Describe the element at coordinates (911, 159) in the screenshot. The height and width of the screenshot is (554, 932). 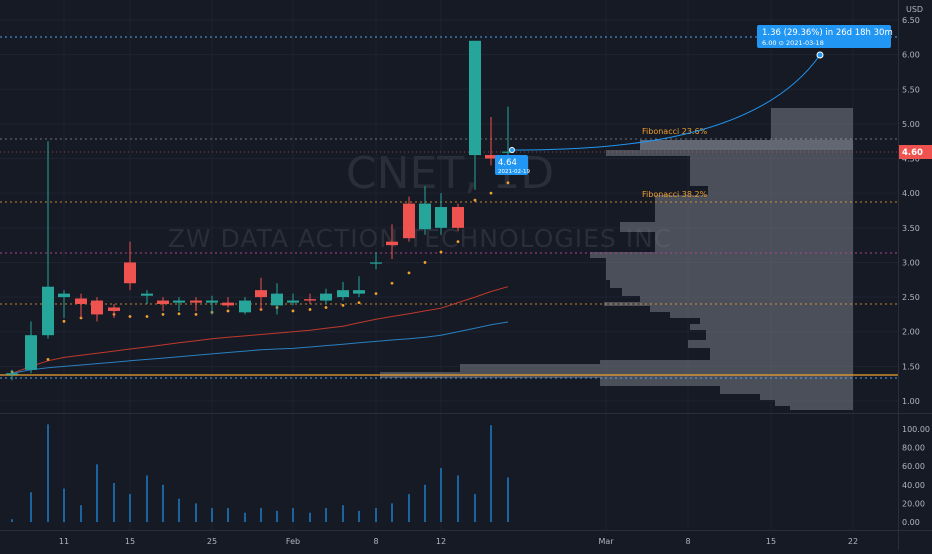
I see `price-tick-label: 4.50` at that location.